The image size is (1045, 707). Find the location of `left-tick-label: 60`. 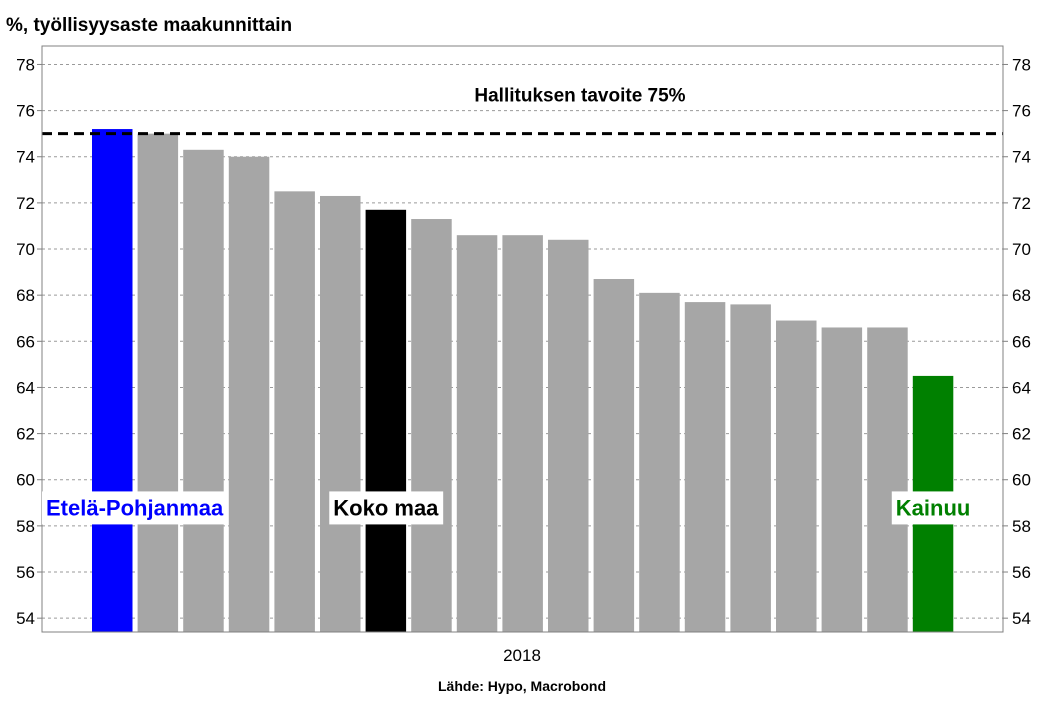

left-tick-label: 60 is located at coordinates (25, 480).